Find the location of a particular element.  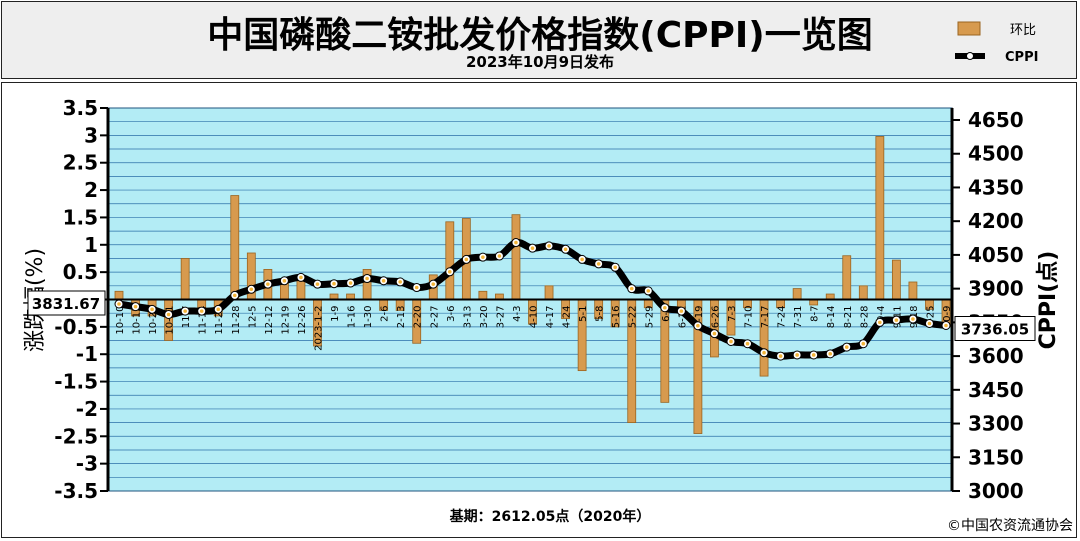

legend-bar-swatch is located at coordinates (969, 28).